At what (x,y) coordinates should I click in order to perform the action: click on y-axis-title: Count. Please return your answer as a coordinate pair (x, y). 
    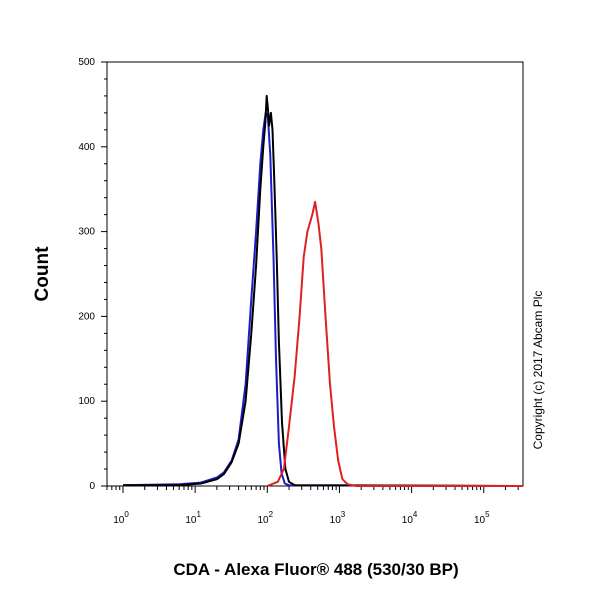
    Looking at the image, I should click on (42, 274).